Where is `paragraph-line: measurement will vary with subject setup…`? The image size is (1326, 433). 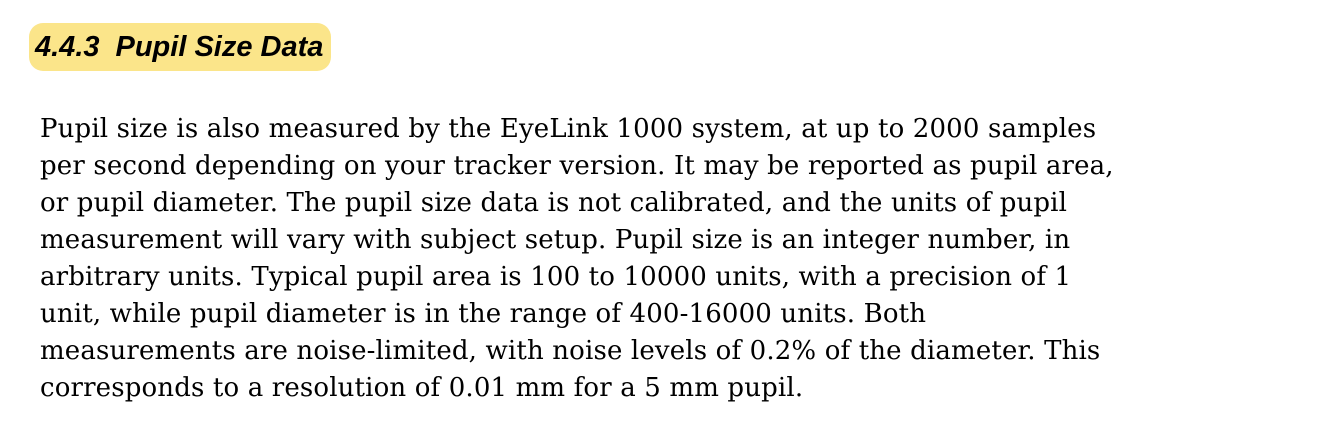 paragraph-line: measurement will vary with subject setup… is located at coordinates (555, 240).